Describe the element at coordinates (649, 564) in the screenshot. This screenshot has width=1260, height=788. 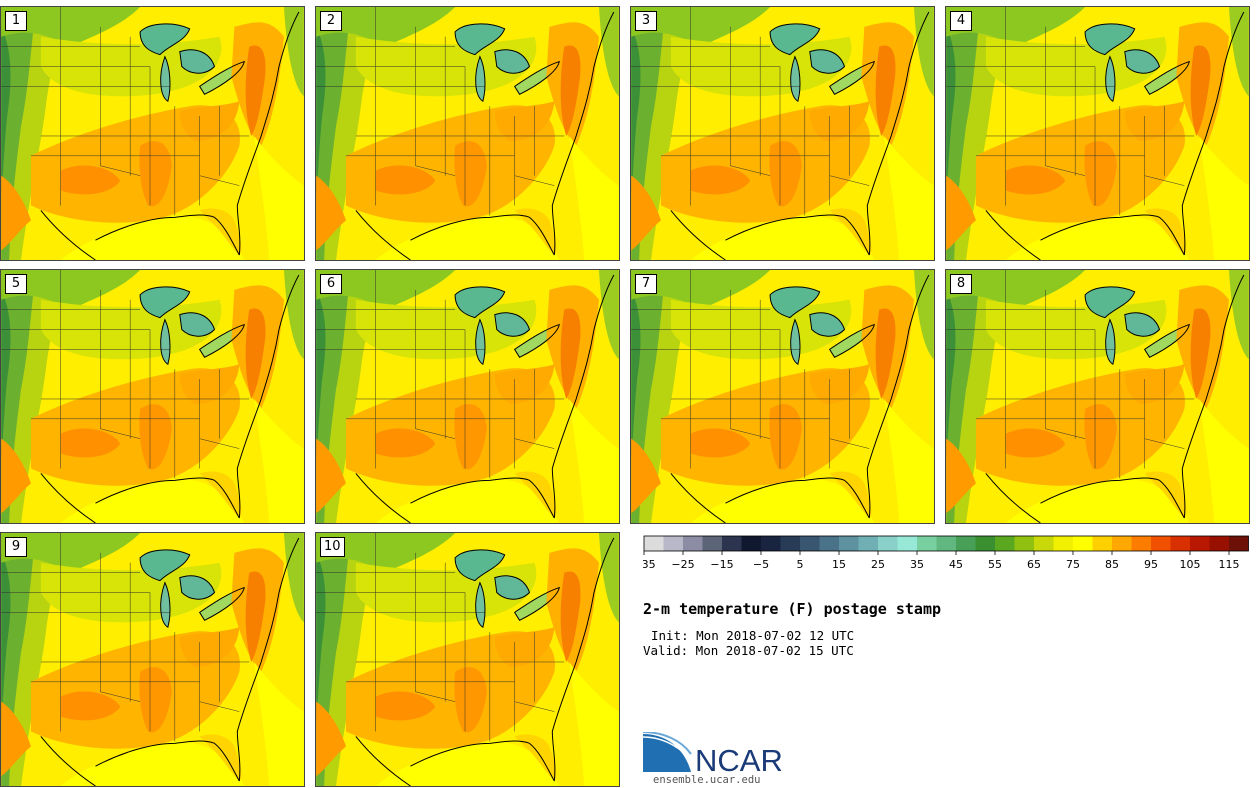
I see `colorbar-tick-label: −35` at that location.